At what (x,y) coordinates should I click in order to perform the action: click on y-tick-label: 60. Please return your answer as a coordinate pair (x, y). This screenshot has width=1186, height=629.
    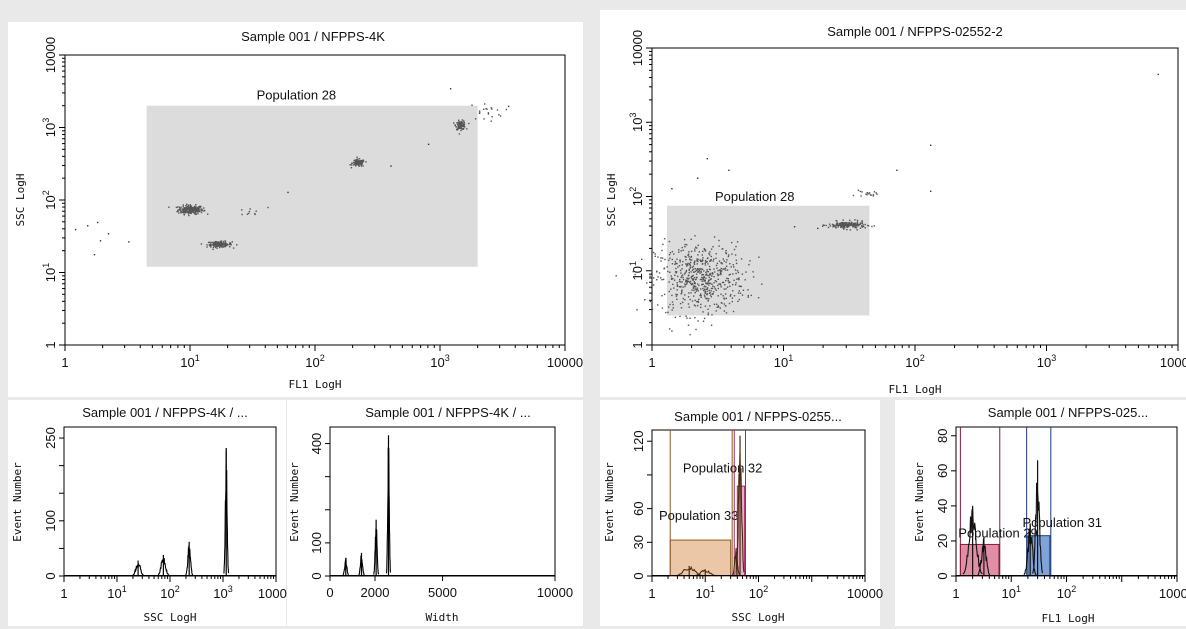
    Looking at the image, I should click on (942, 471).